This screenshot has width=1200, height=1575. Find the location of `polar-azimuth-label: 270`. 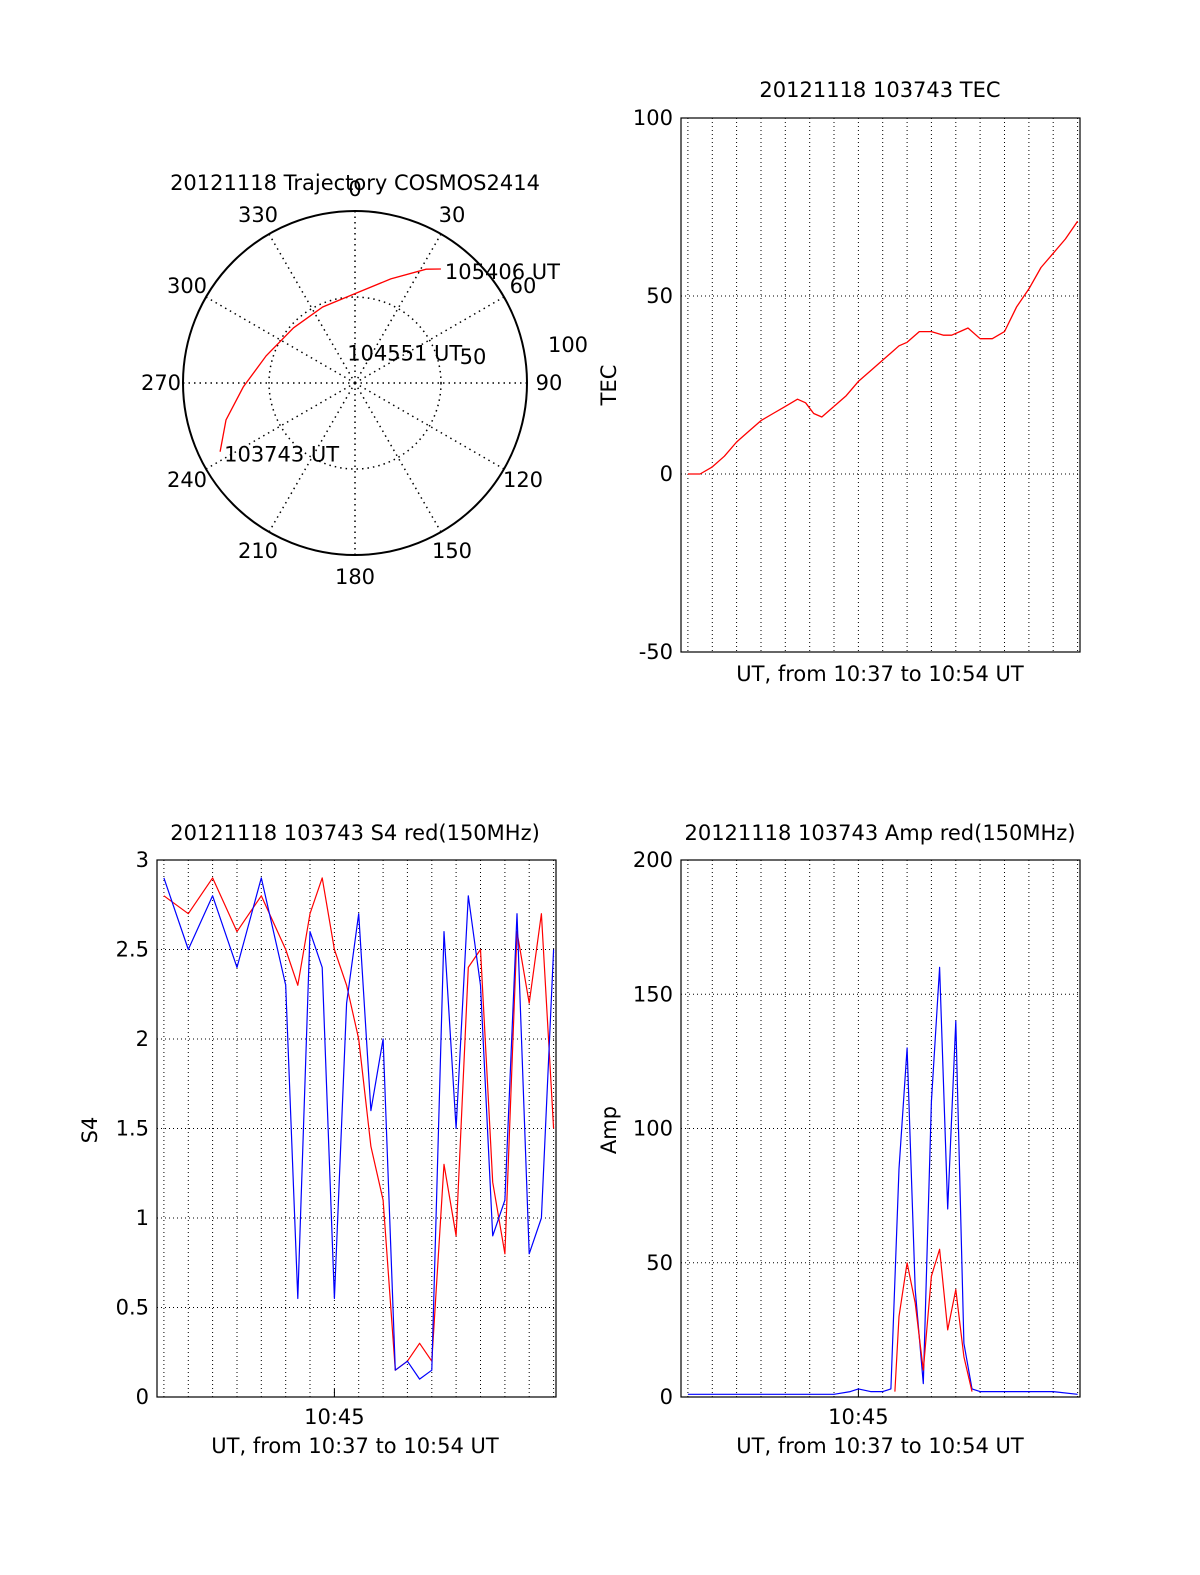

polar-azimuth-label: 270 is located at coordinates (161, 383).